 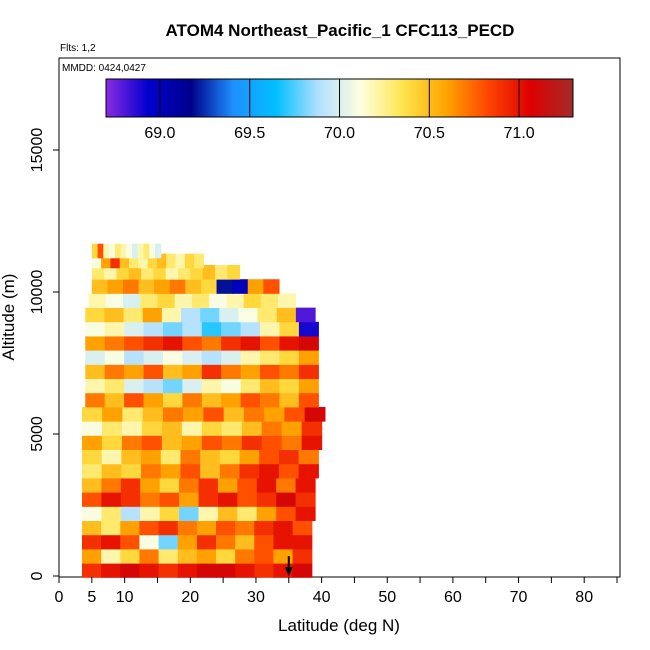 What do you see at coordinates (249, 133) in the screenshot?
I see `colorbar-tick-label: 69.5` at bounding box center [249, 133].